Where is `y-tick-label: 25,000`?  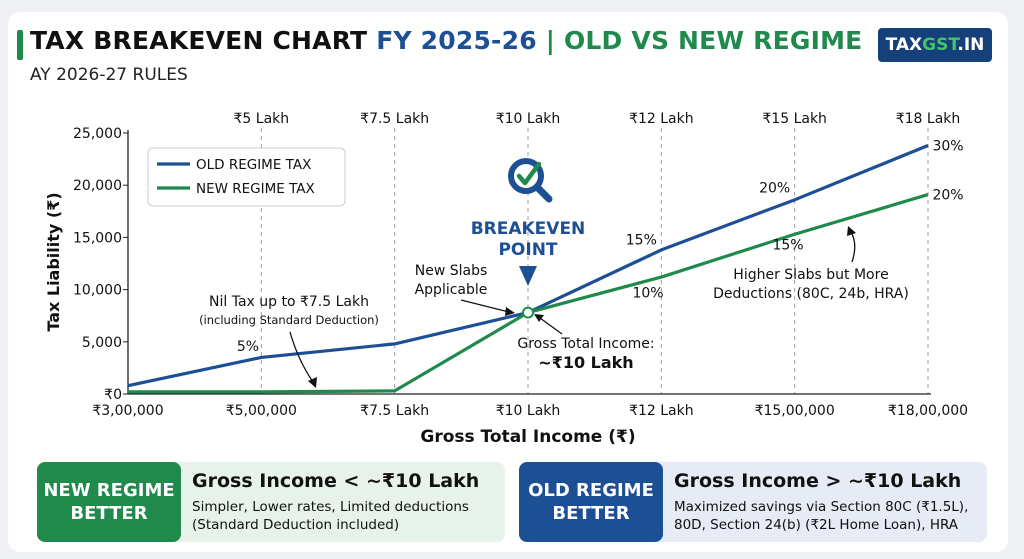 y-tick-label: 25,000 is located at coordinates (97, 134).